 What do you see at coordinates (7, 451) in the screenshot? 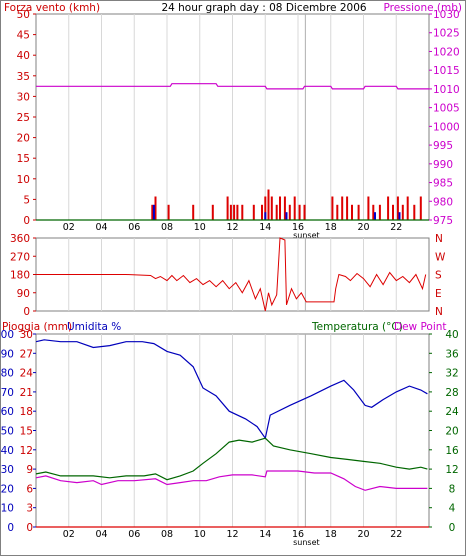
I see `humidity-tick-label: 40` at bounding box center [7, 451].